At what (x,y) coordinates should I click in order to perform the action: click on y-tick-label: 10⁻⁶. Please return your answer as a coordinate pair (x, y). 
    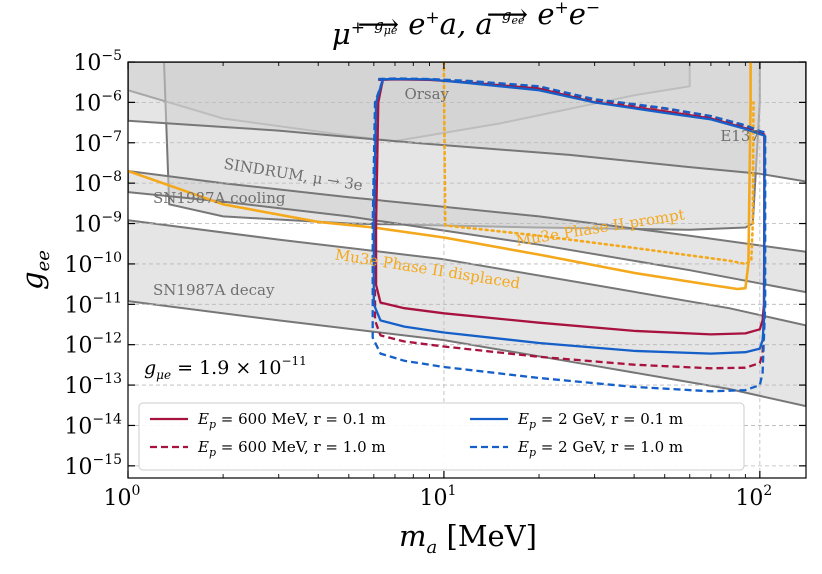
    Looking at the image, I should click on (97, 102).